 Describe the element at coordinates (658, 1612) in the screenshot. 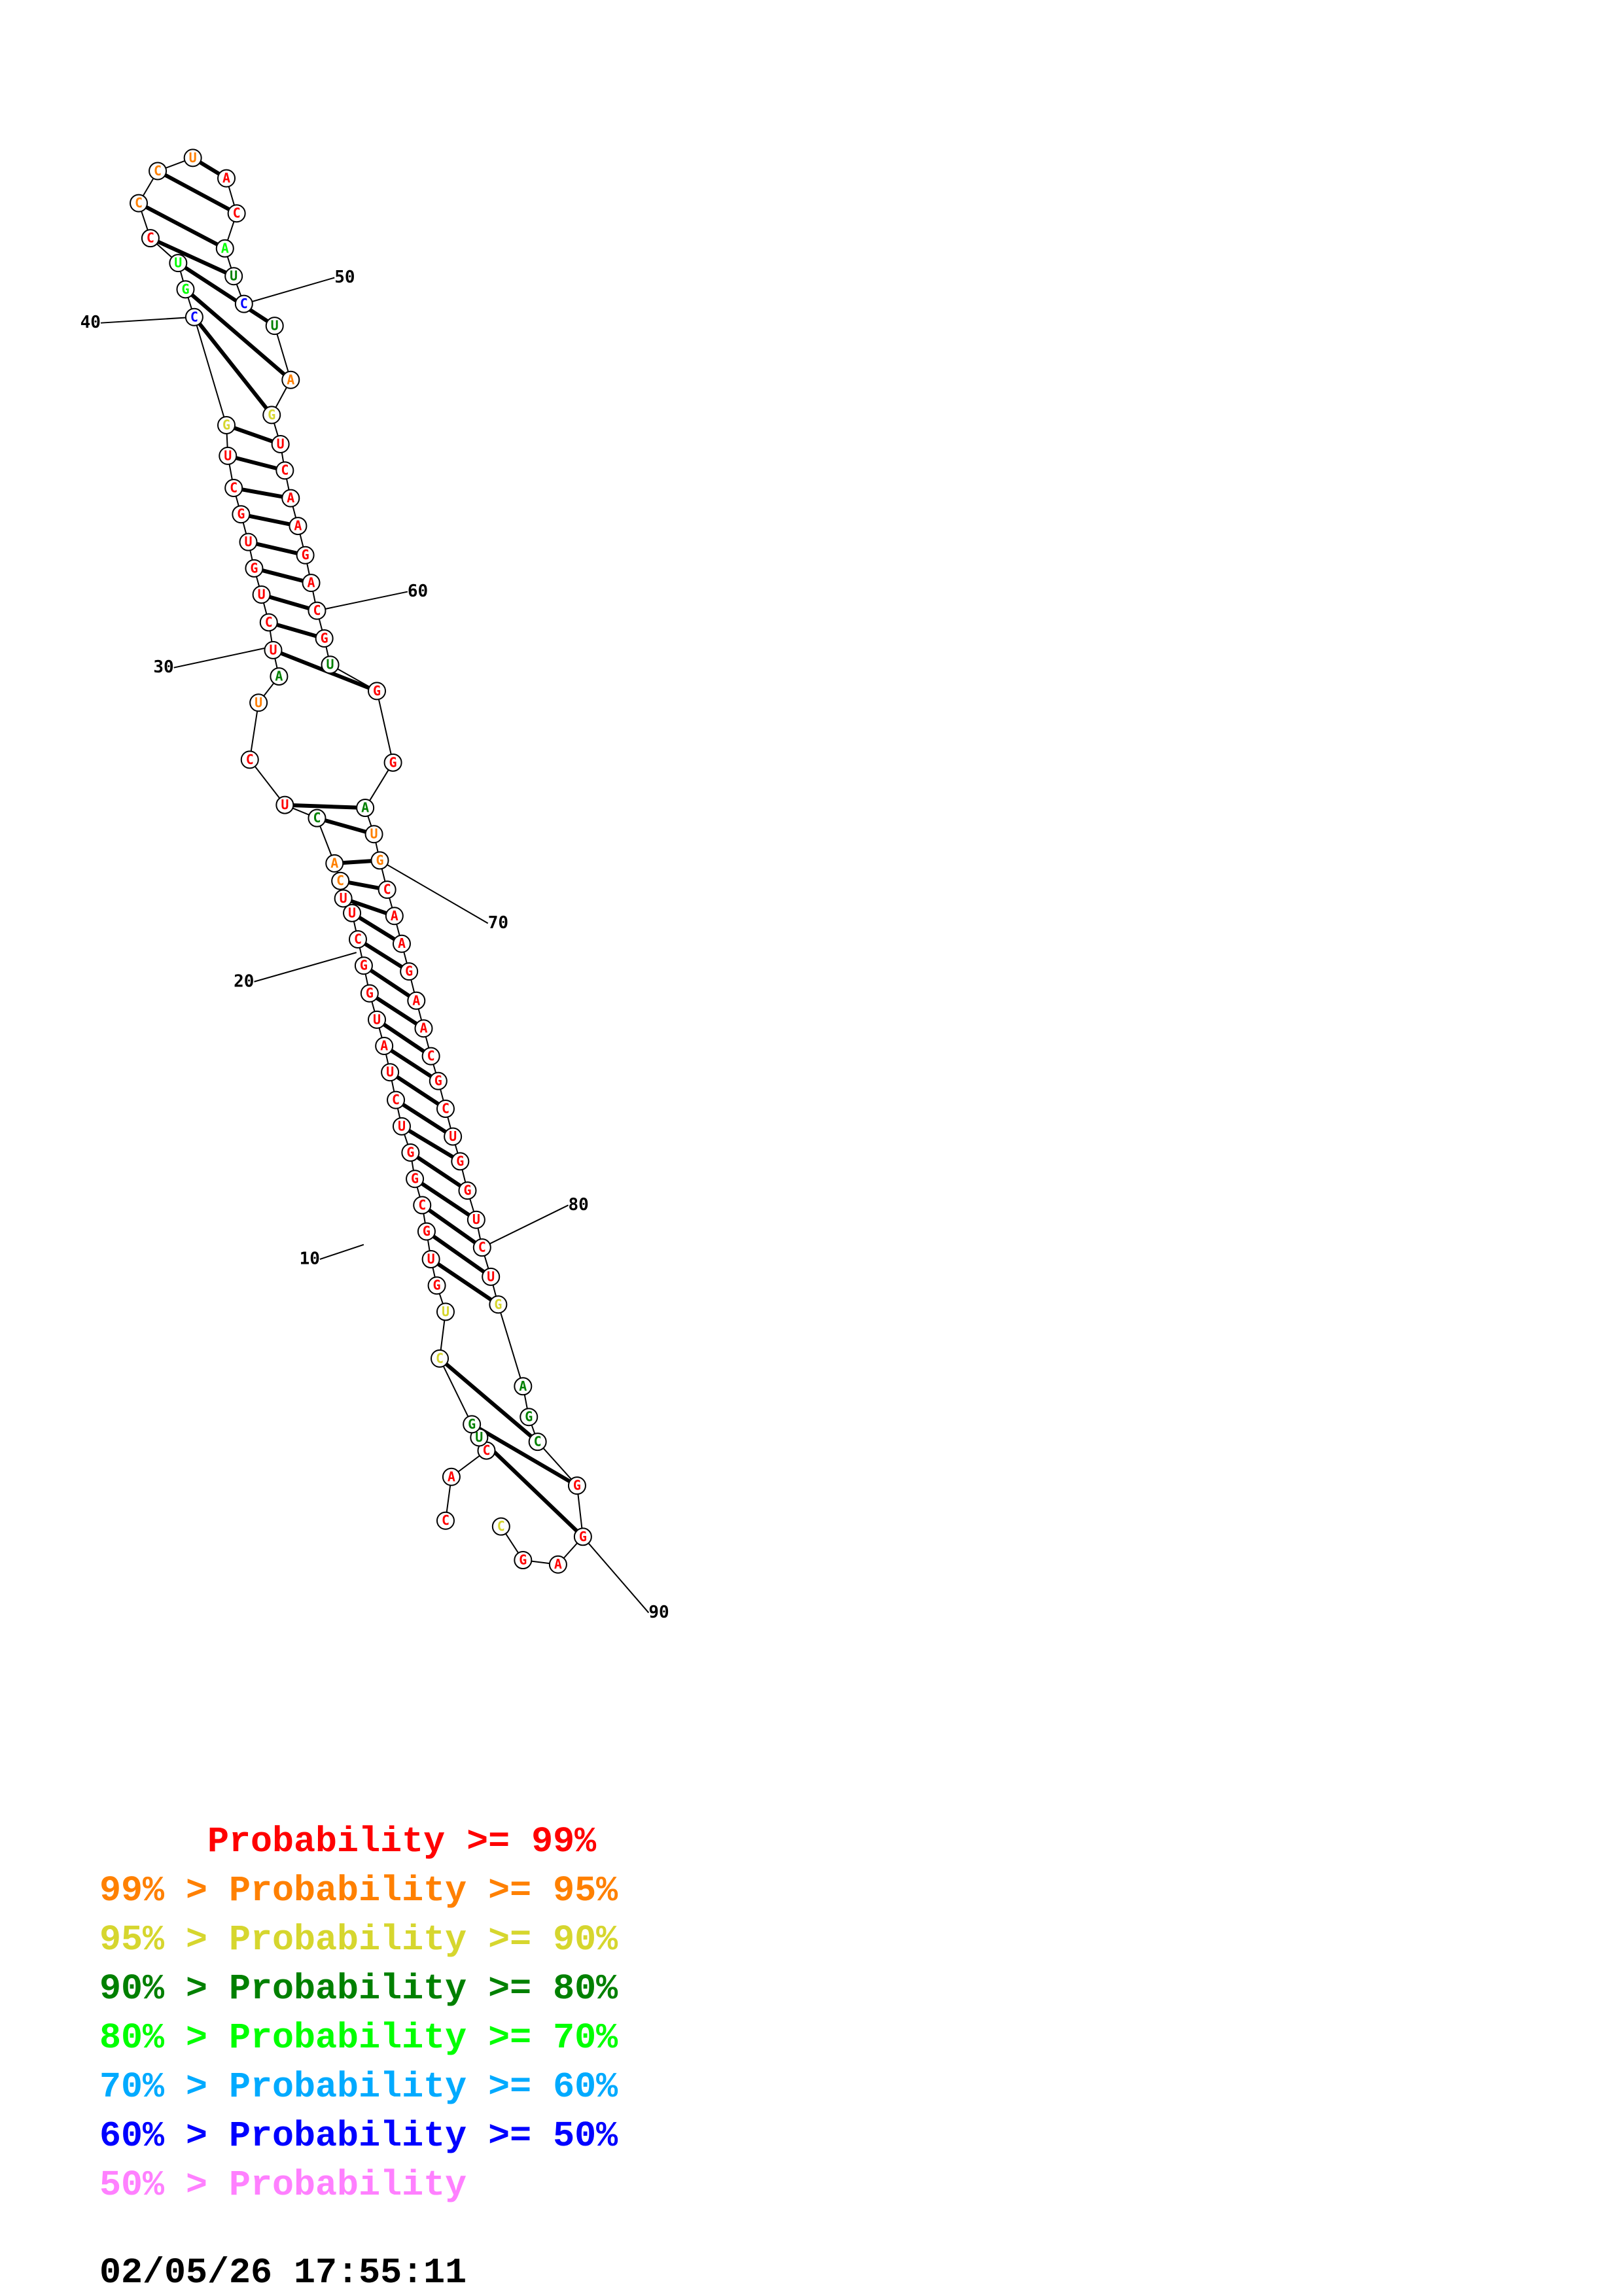

I see `position-label: 90` at that location.